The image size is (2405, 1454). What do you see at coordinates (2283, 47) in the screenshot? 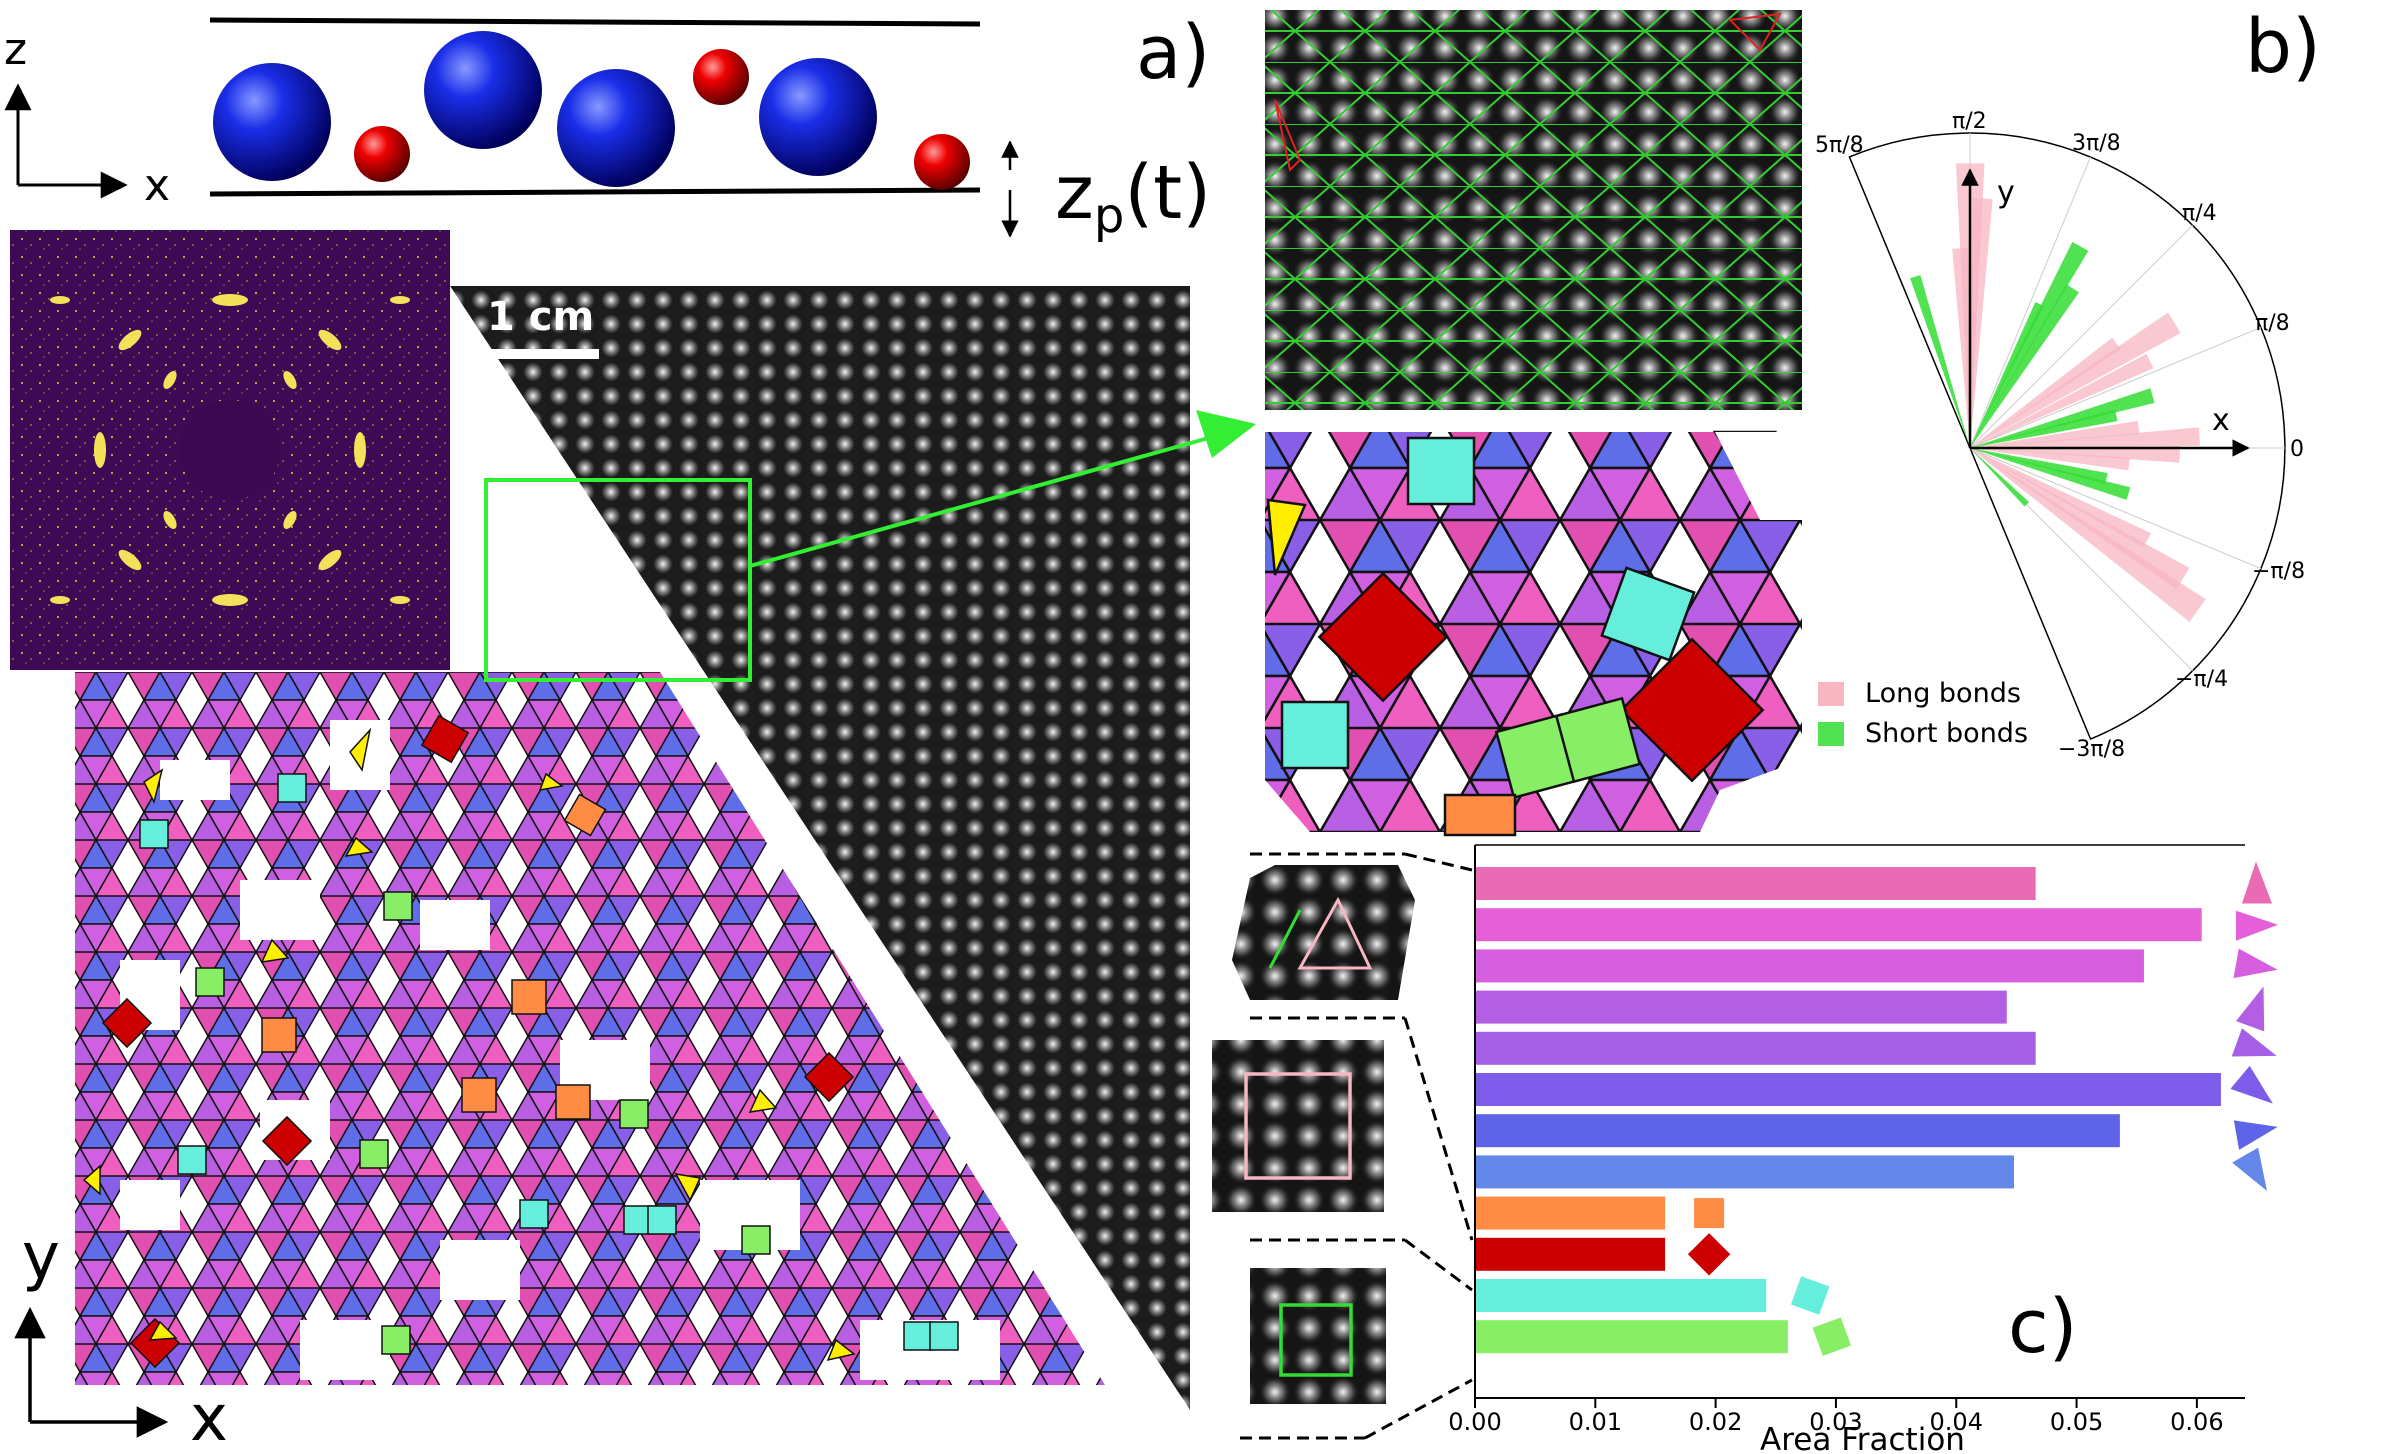
I see `panel-label-b: b)` at bounding box center [2283, 47].